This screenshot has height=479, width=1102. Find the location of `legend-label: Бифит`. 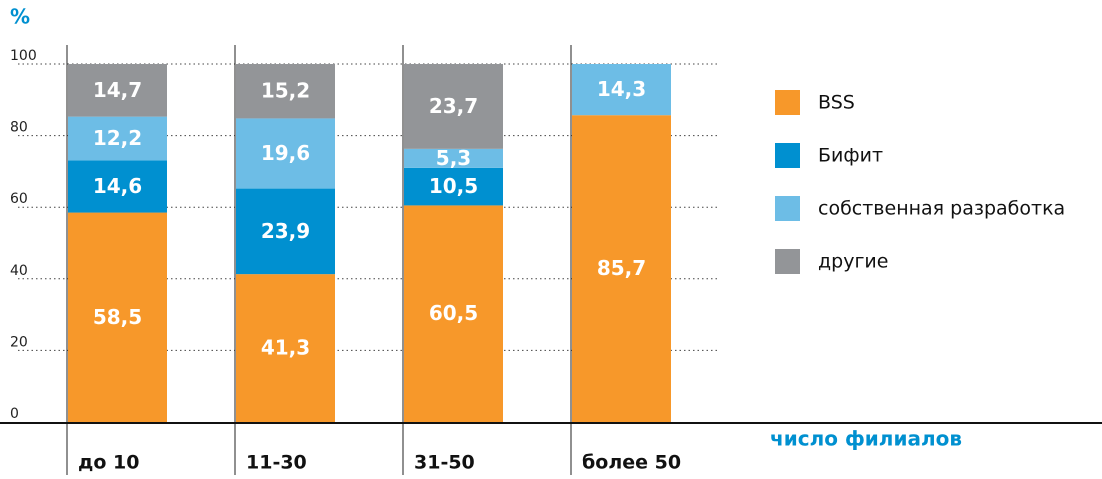

legend-label: Бифит is located at coordinates (850, 156).